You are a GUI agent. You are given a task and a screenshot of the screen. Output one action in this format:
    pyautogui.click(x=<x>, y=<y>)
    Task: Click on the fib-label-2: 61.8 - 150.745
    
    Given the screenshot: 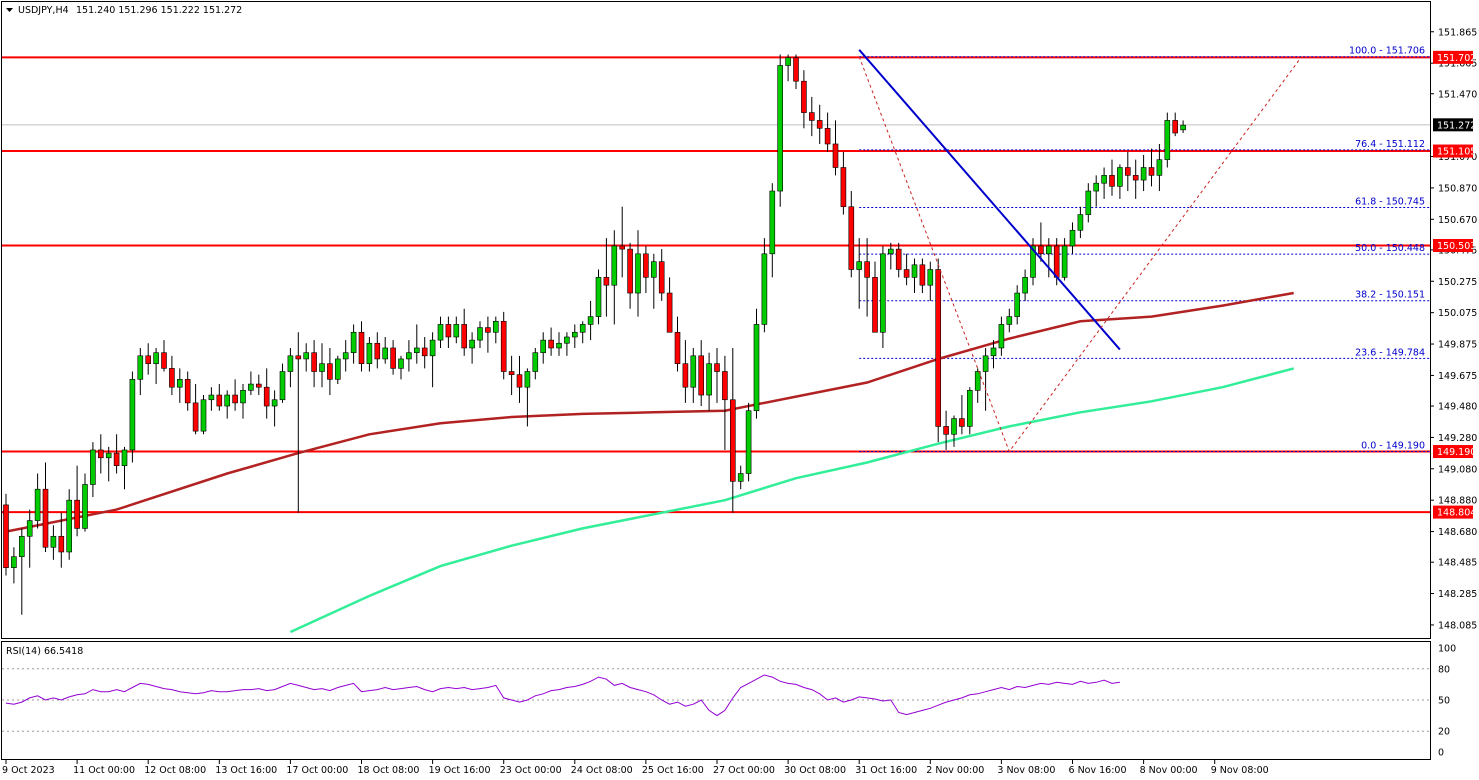 What is the action you would take?
    pyautogui.click(x=1390, y=202)
    